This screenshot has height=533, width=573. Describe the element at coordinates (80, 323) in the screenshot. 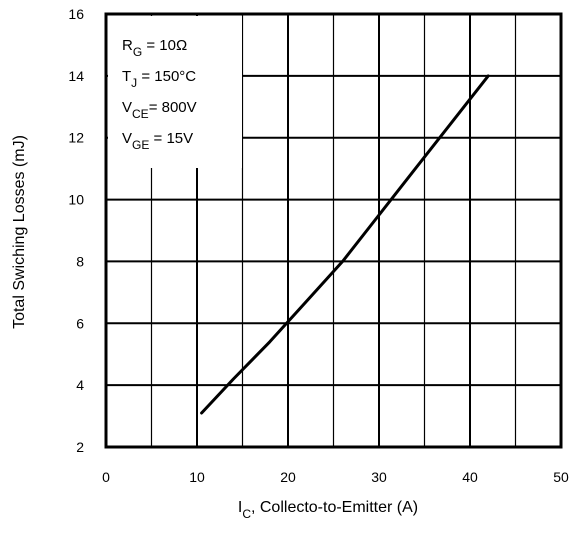

I see `y-tick-label: 6` at that location.